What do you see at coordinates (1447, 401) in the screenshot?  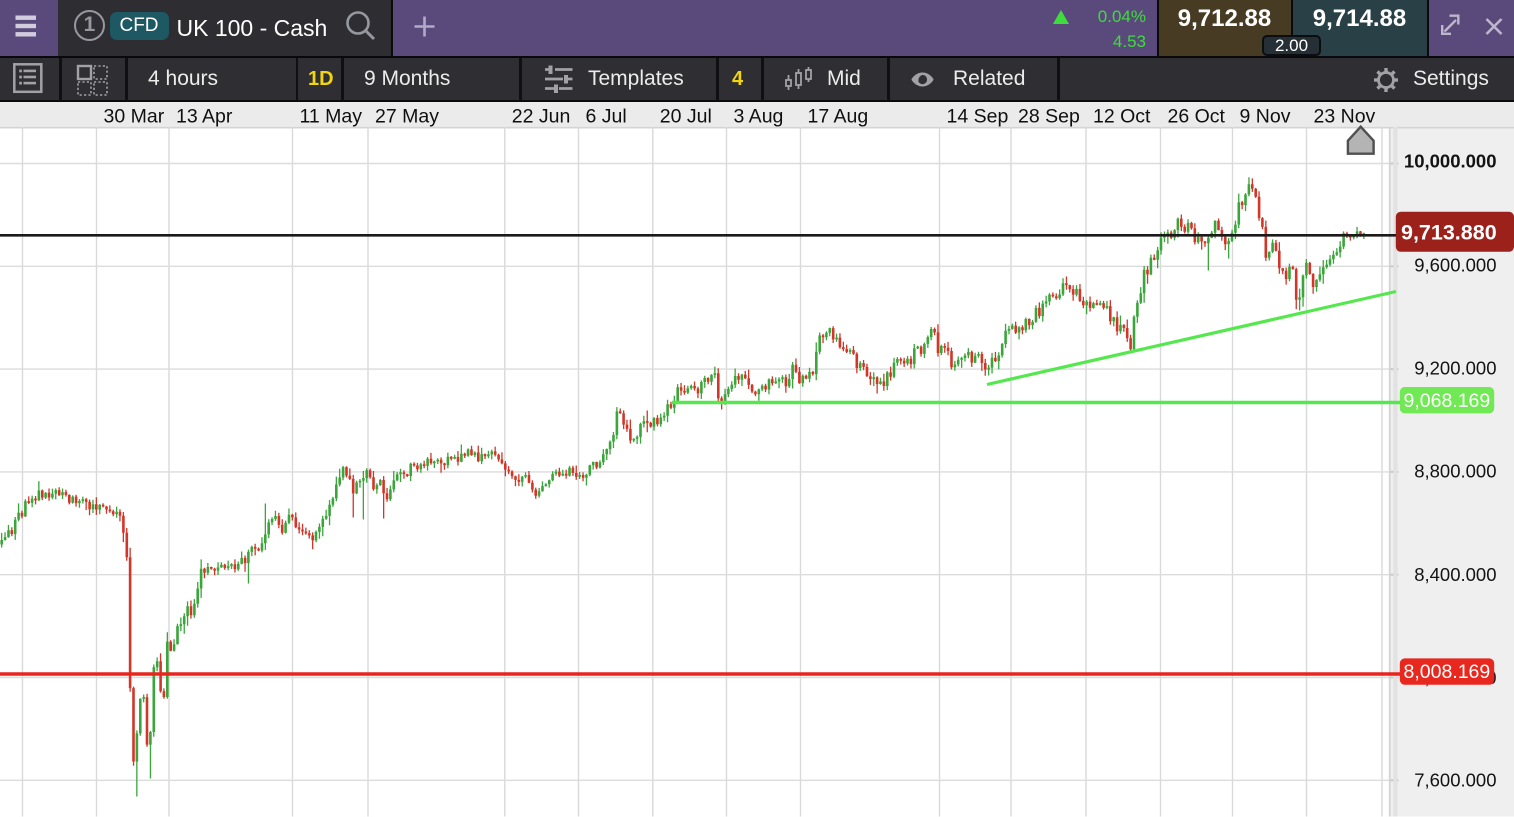 I see `svg-text: 9,068.169` at bounding box center [1447, 401].